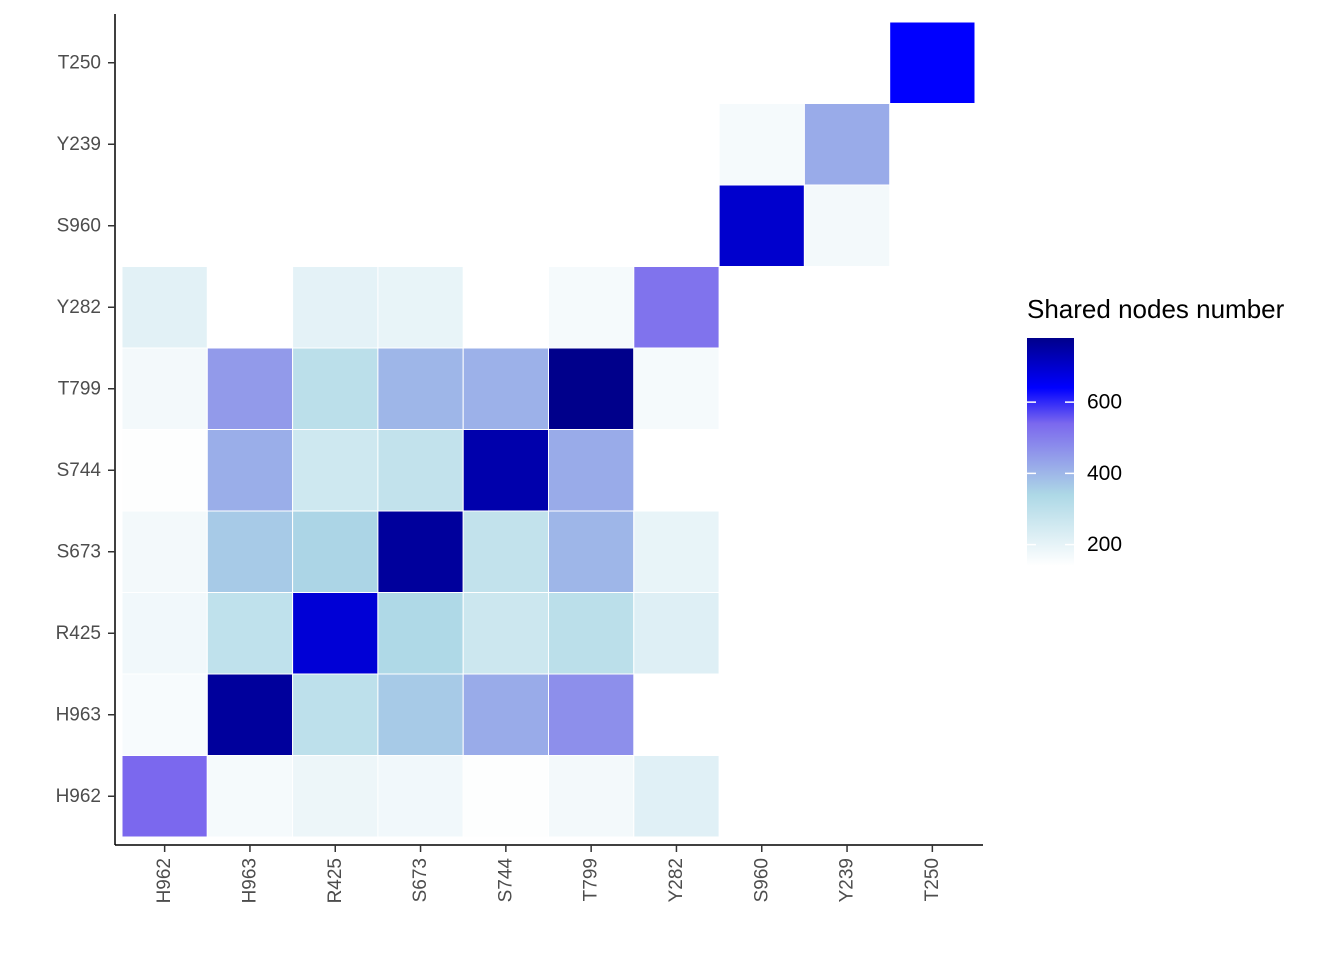 Image resolution: width=1344 pixels, height=960 pixels. I want to click on legend-ticks: 200 400 600, so click(1074, 473).